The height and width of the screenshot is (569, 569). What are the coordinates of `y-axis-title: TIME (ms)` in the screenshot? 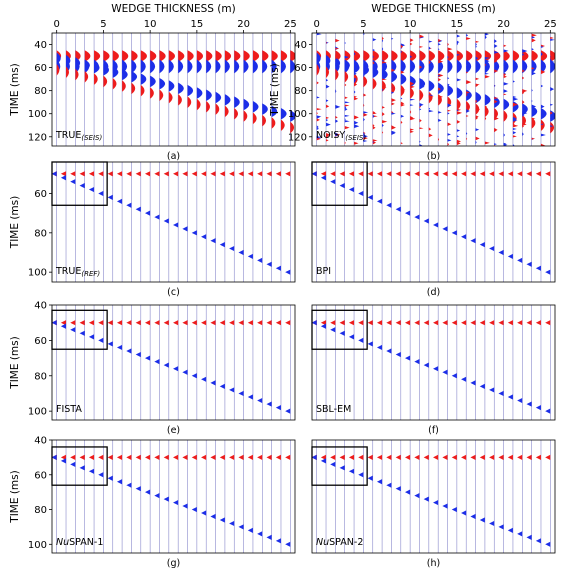 It's located at (15, 362).